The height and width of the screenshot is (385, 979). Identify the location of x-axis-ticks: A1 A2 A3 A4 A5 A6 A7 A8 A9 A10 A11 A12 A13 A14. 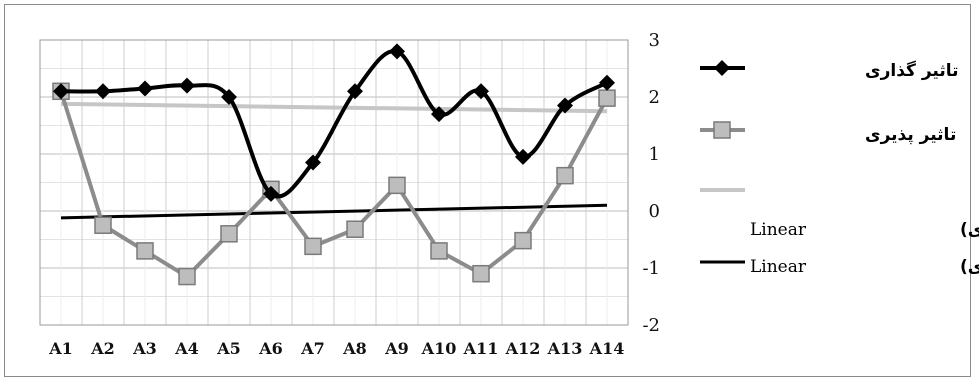
(336, 348).